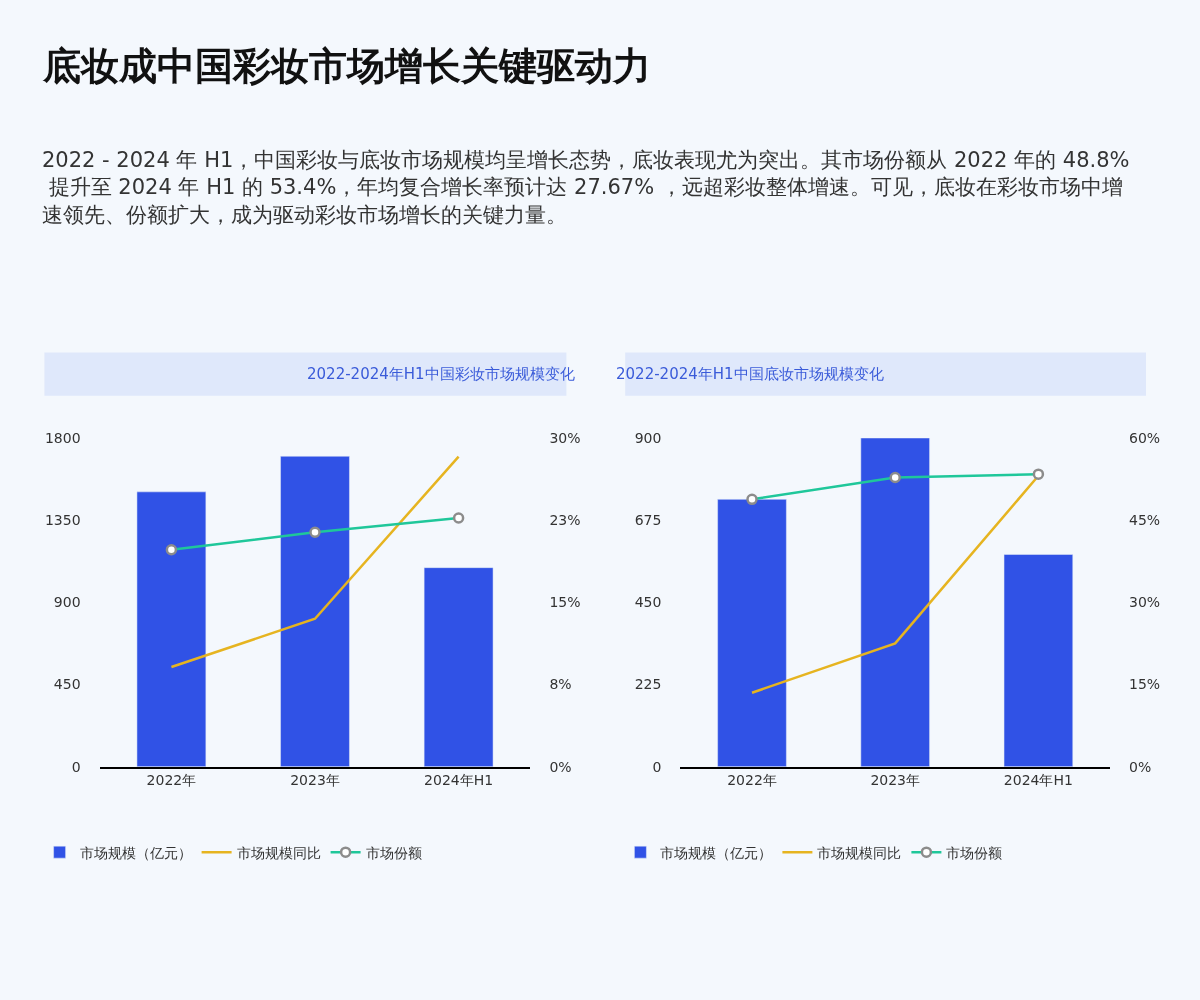 This screenshot has width=1200, height=1000. I want to click on y2-tick-label: 23%, so click(565, 520).